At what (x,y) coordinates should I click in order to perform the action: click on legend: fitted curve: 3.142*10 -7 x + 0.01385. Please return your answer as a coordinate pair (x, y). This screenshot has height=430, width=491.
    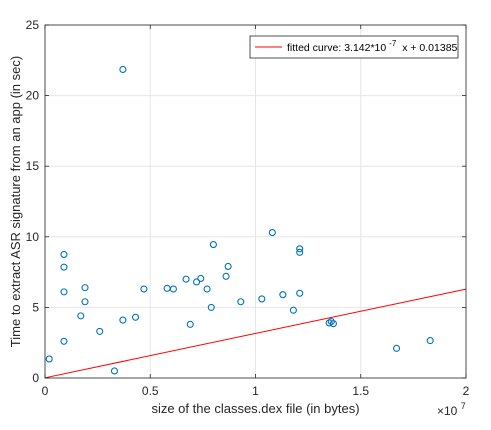
    Looking at the image, I should click on (354, 47).